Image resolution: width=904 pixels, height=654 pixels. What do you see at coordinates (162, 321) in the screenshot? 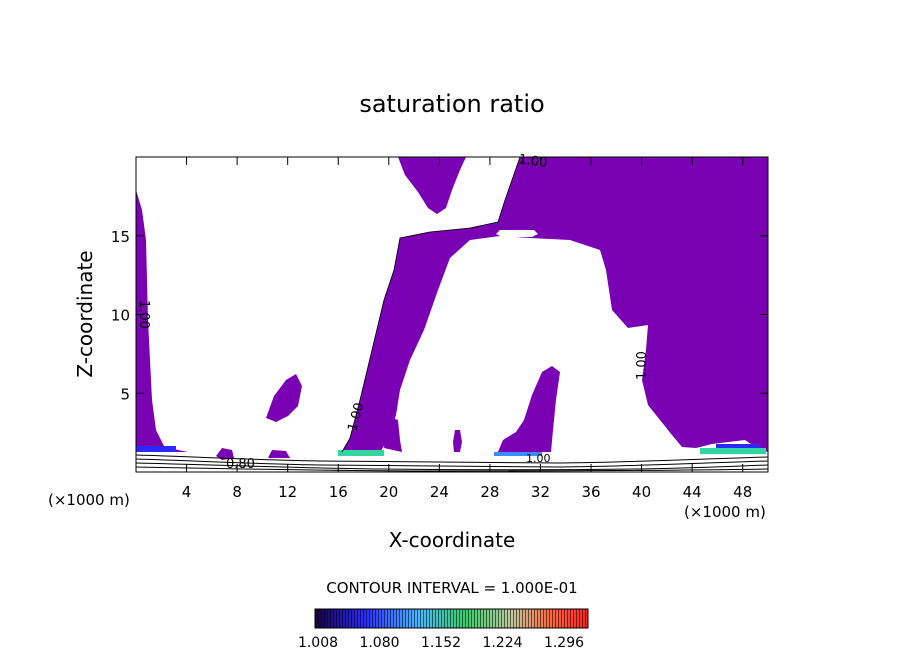
I see `contour-region-left` at bounding box center [162, 321].